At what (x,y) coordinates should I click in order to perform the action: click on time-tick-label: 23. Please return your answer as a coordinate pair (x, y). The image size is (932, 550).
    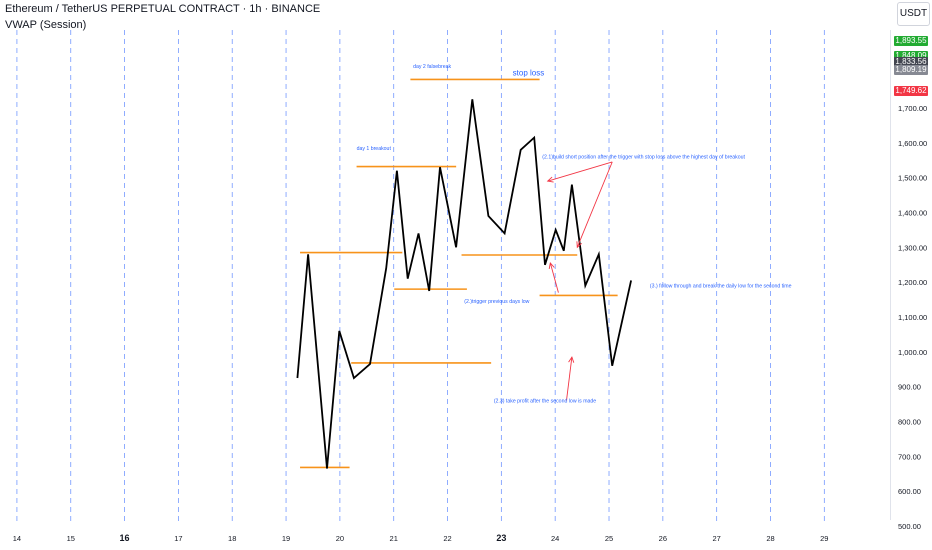
    Looking at the image, I should click on (501, 538).